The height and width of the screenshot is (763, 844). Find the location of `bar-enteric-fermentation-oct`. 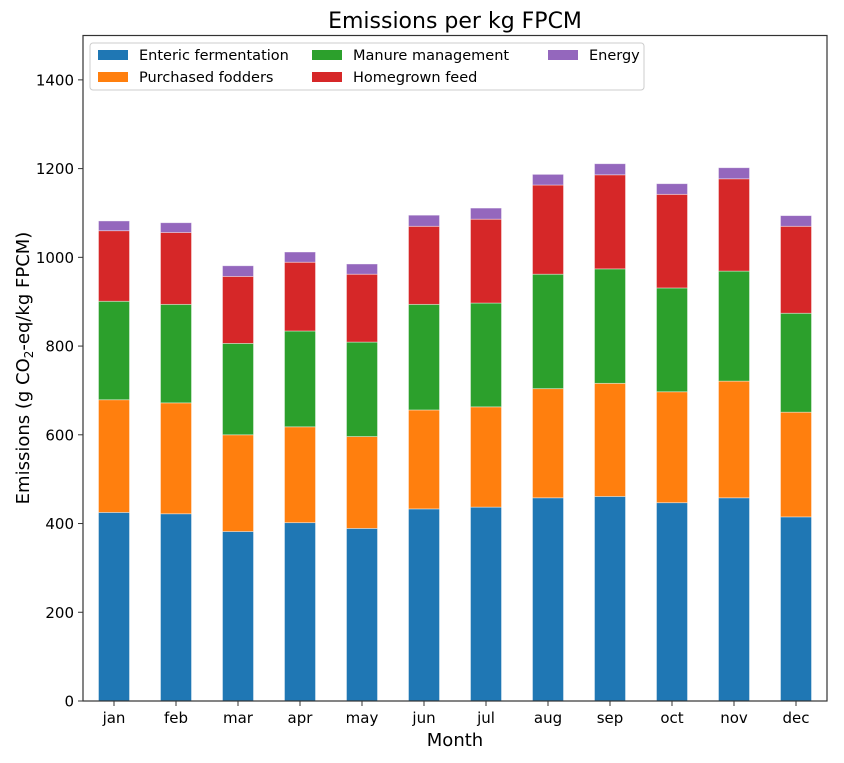

bar-enteric-fermentation-oct is located at coordinates (672, 602).